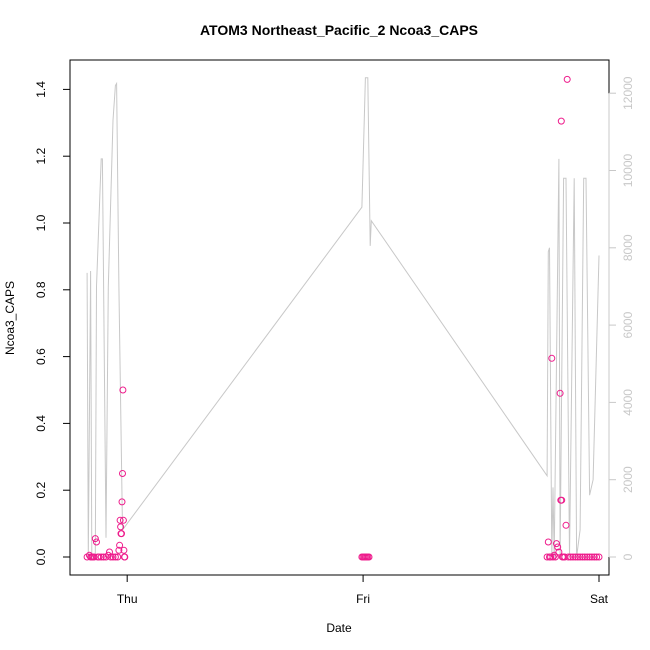 This screenshot has height=650, width=650. I want to click on y-tick-label: 0.4, so click(41, 423).